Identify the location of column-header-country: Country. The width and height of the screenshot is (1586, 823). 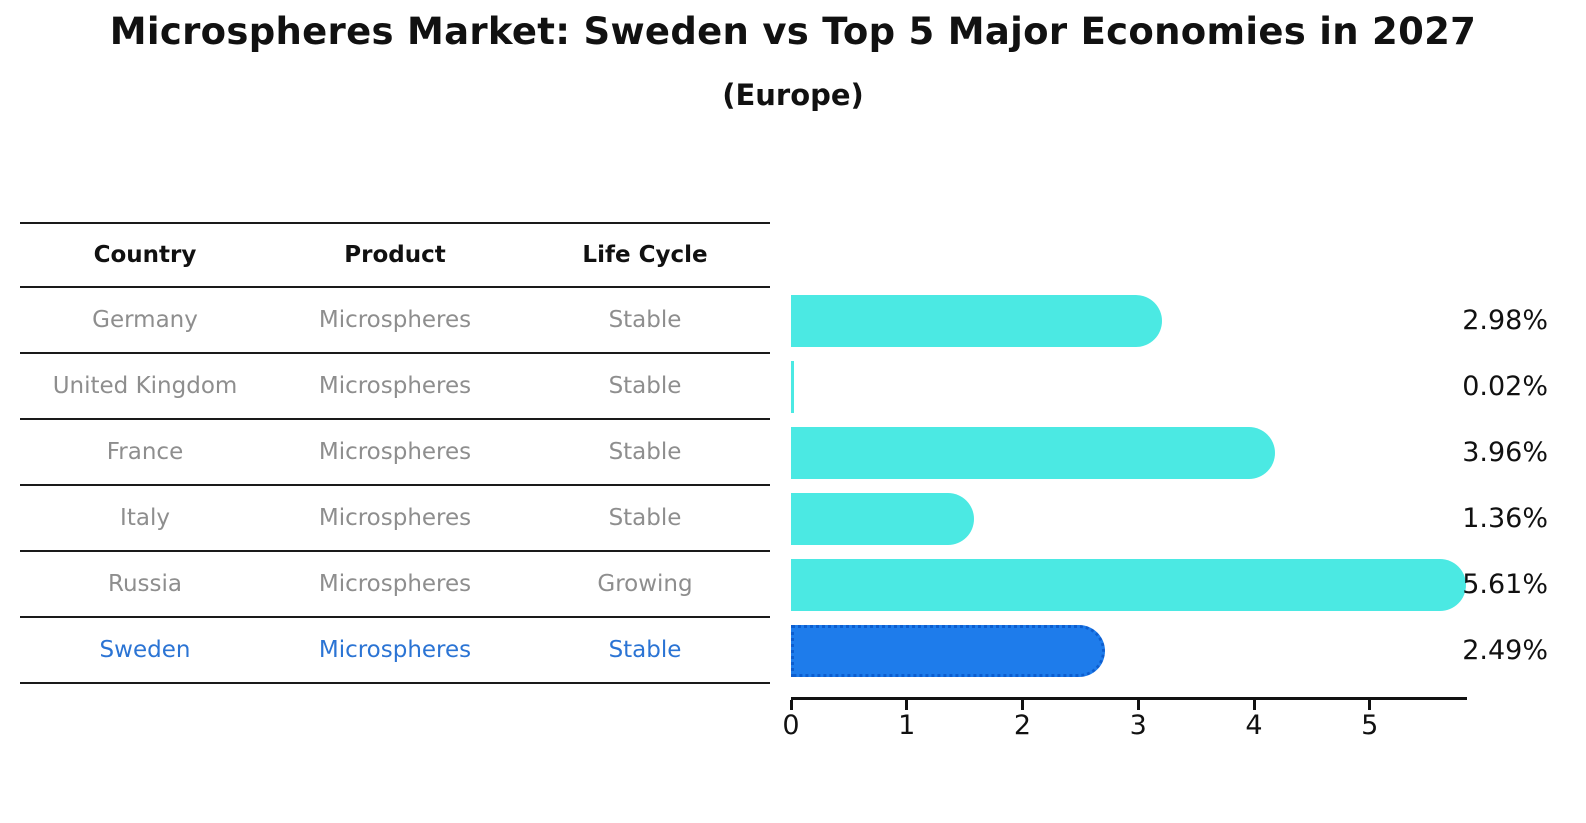
(145, 255).